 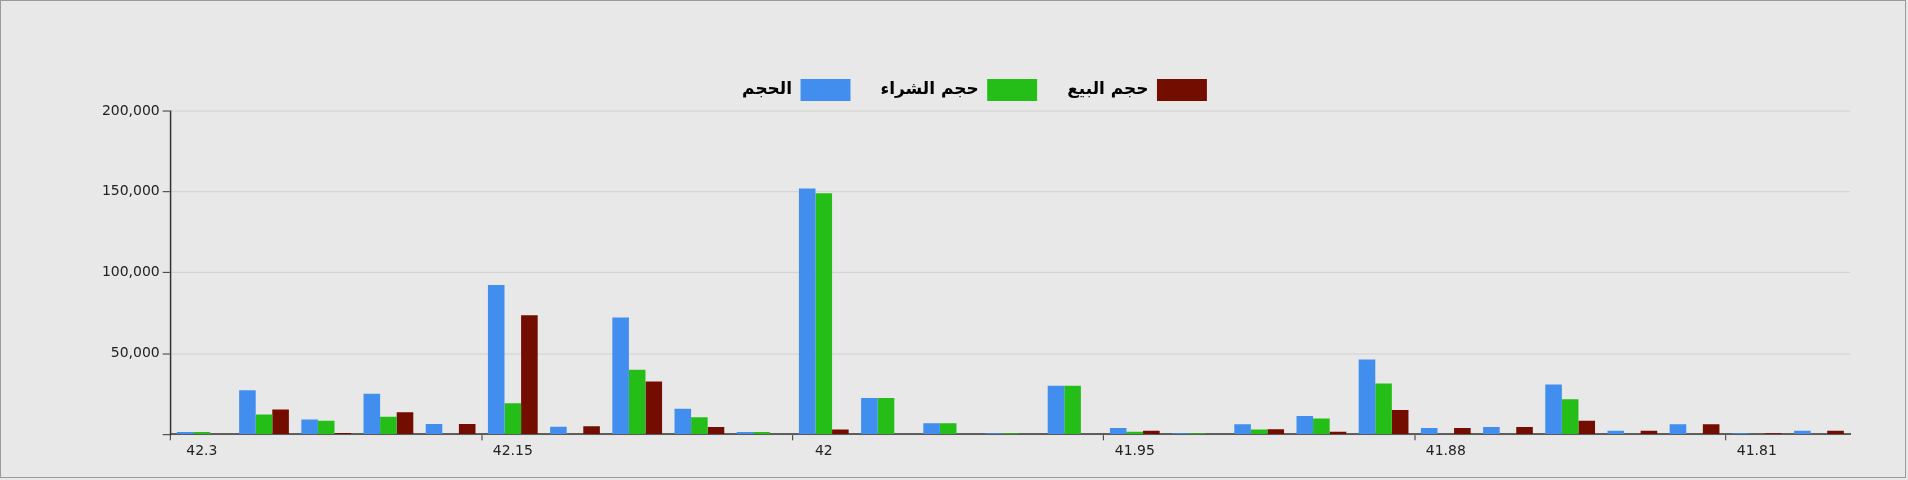 I want to click on x-tick-label: 42.3, so click(x=202, y=450).